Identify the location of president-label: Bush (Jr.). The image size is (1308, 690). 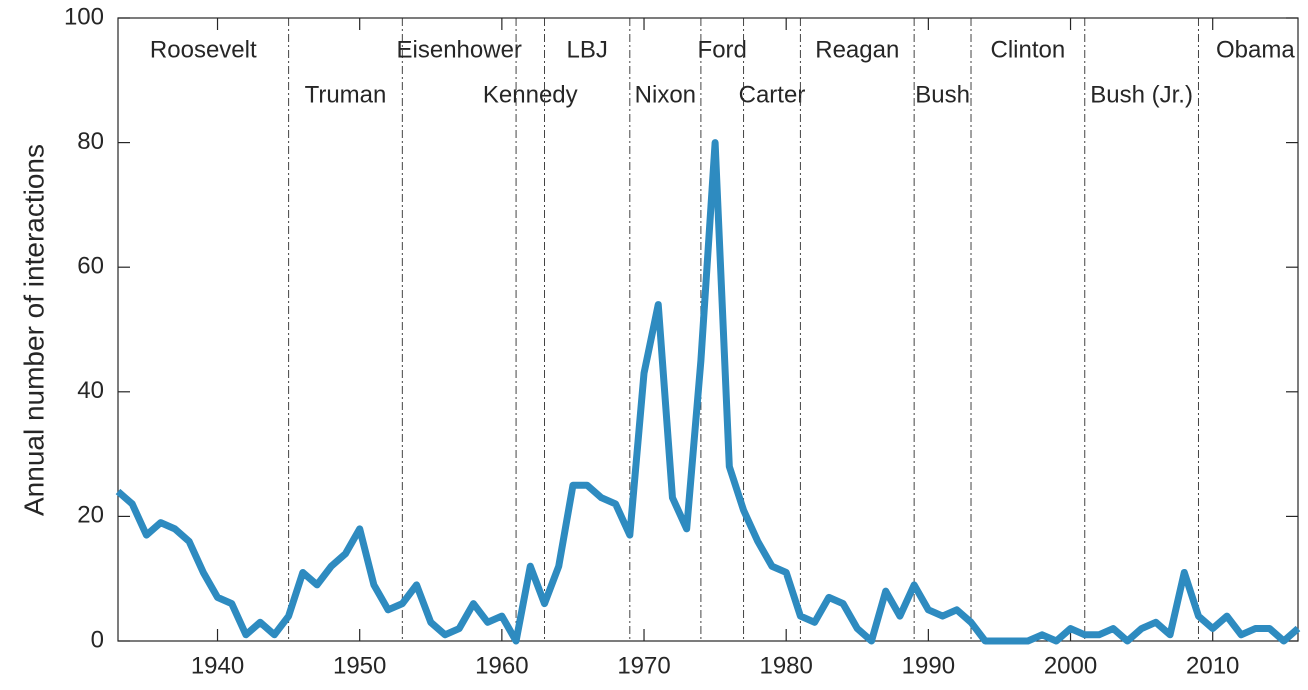
(1141, 94).